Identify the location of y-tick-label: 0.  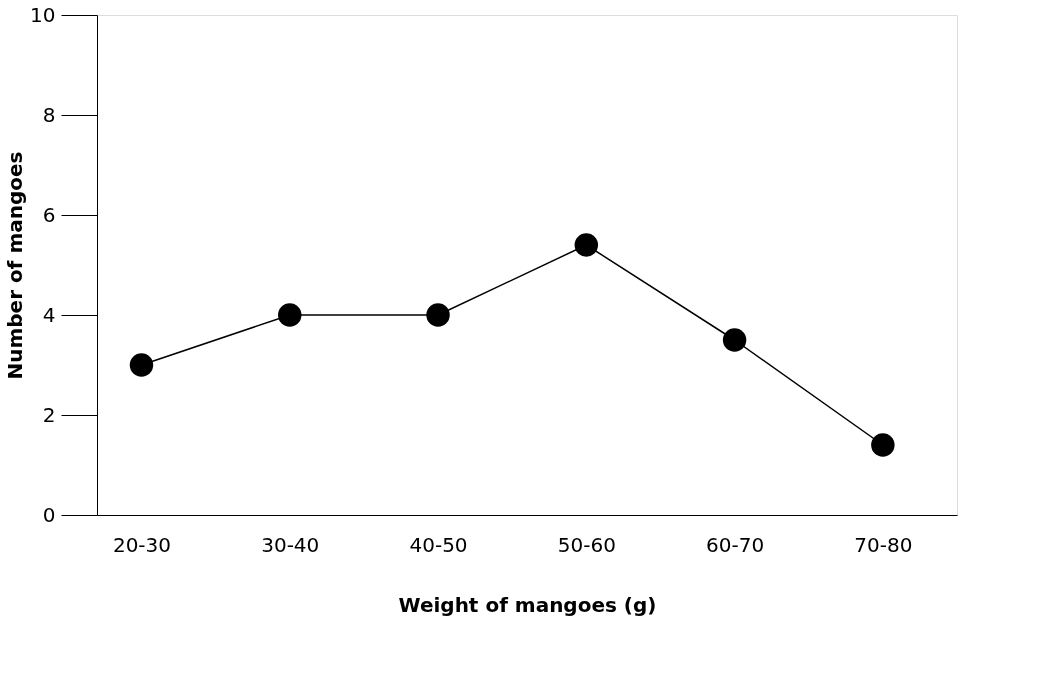
(49, 514).